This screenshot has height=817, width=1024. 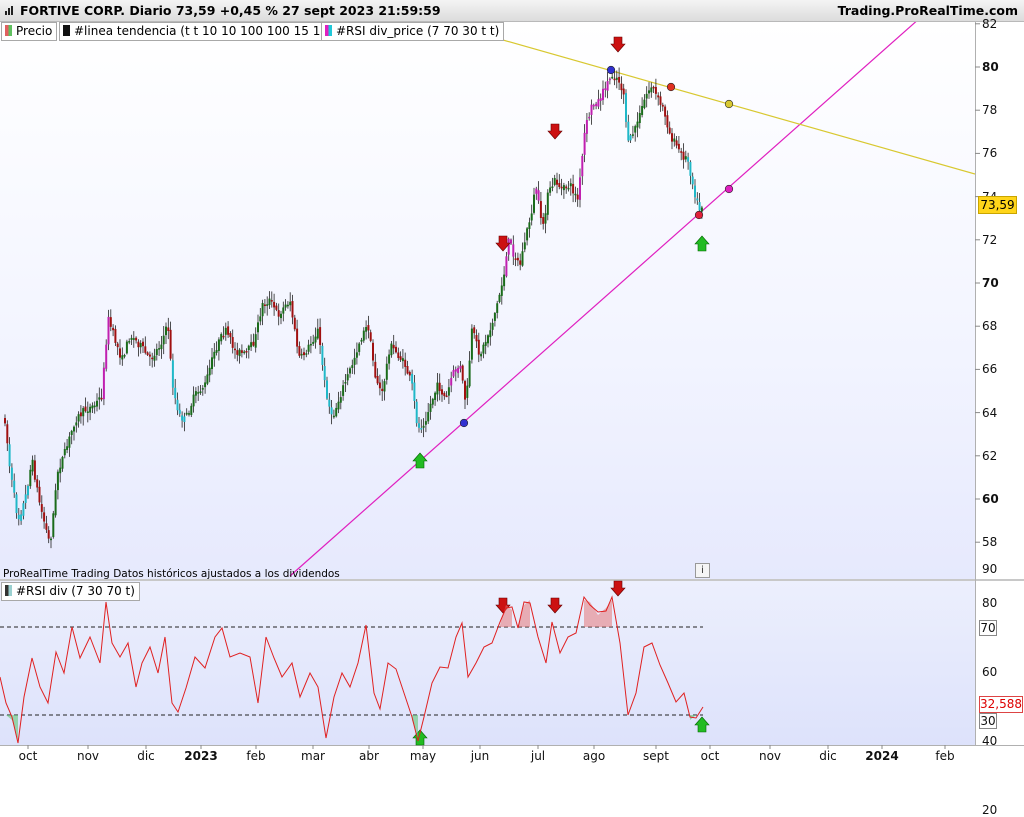 I want to click on time-tick-label: dic, so click(x=828, y=756).